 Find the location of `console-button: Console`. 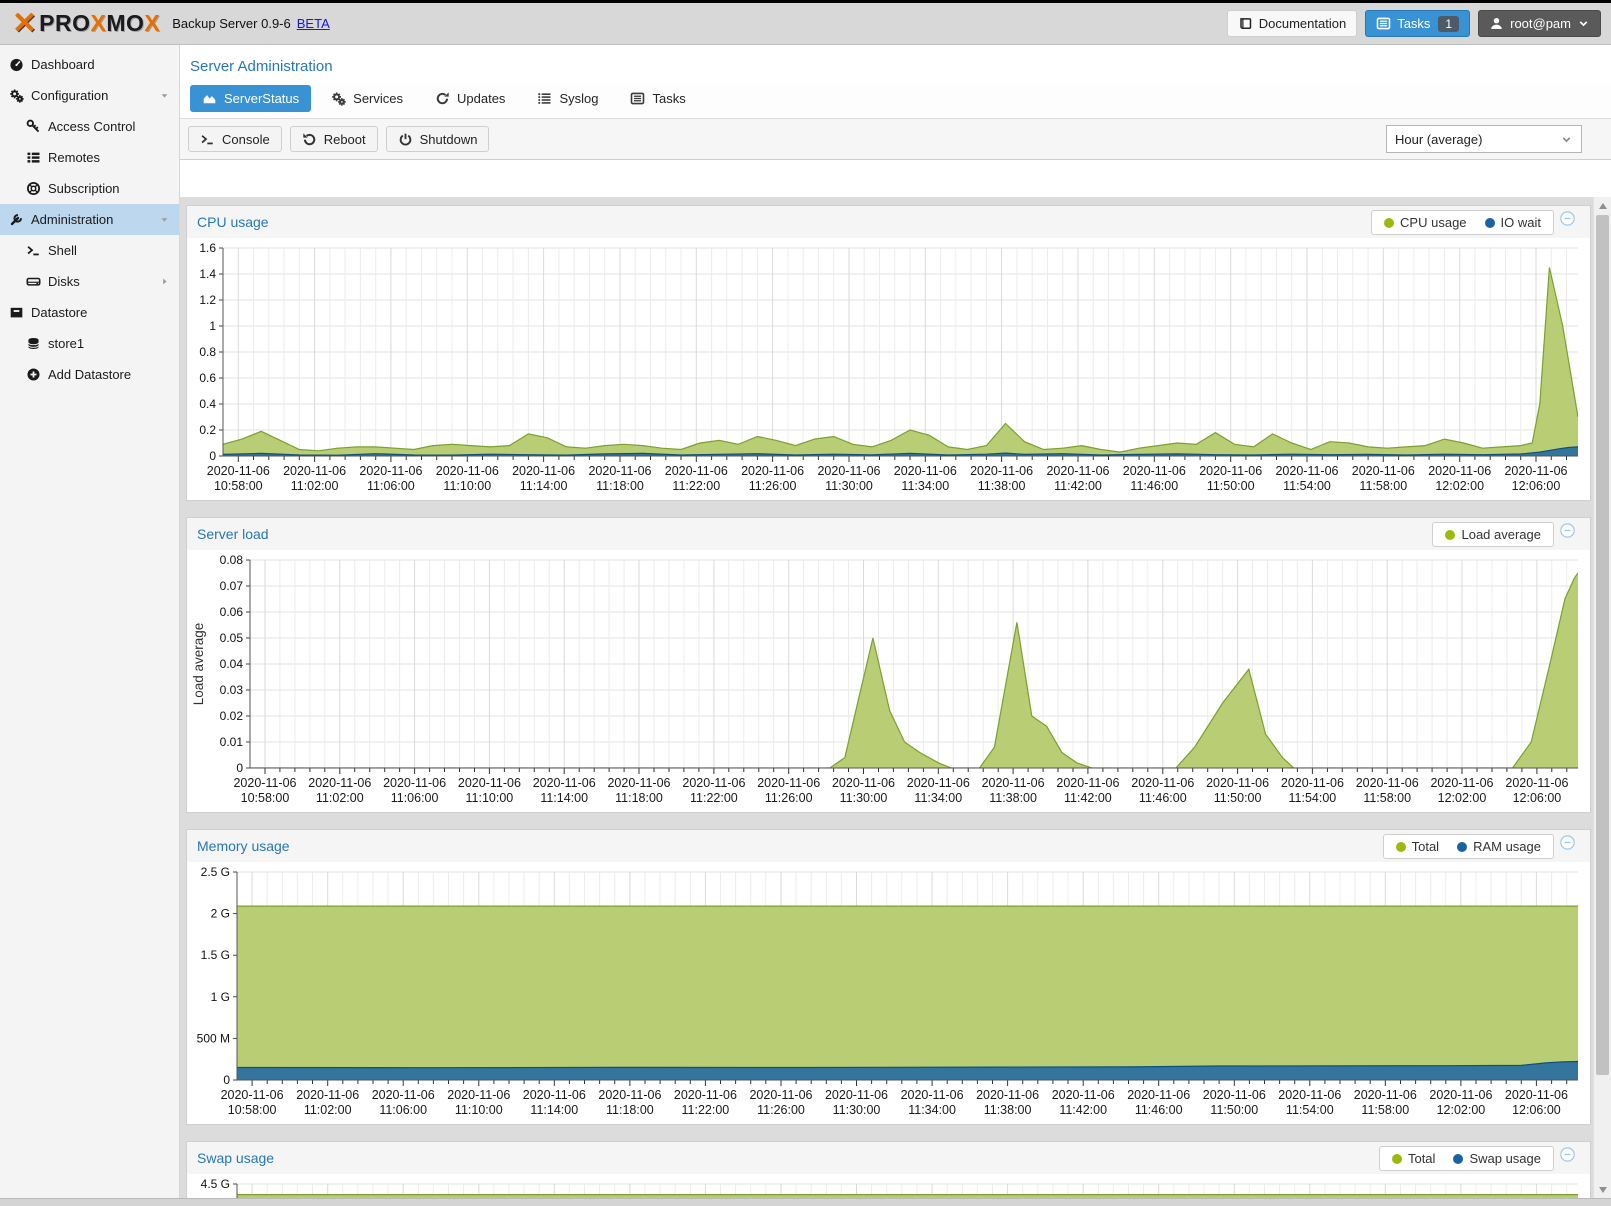

console-button: Console is located at coordinates (235, 139).